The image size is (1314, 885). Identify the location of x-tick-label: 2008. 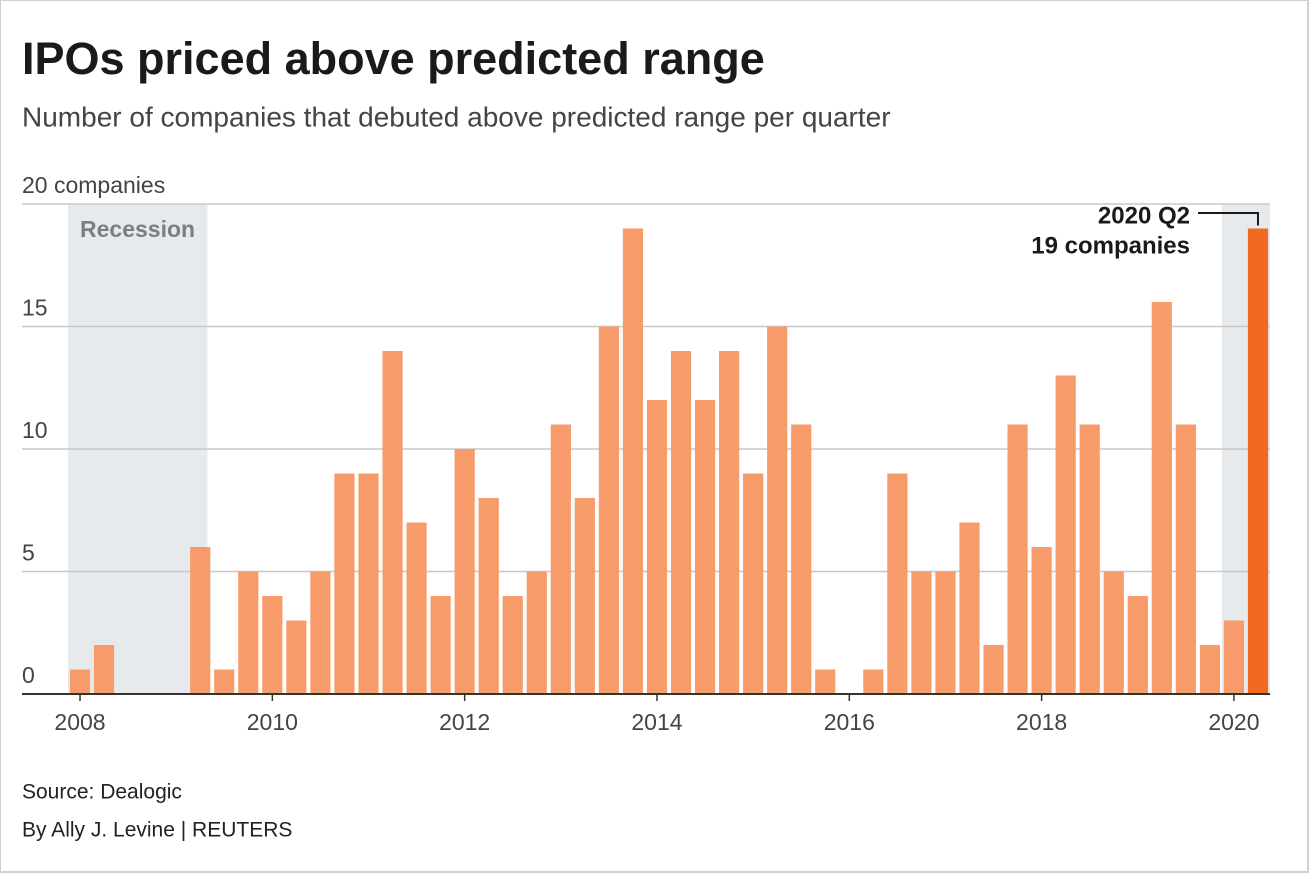
(79, 722).